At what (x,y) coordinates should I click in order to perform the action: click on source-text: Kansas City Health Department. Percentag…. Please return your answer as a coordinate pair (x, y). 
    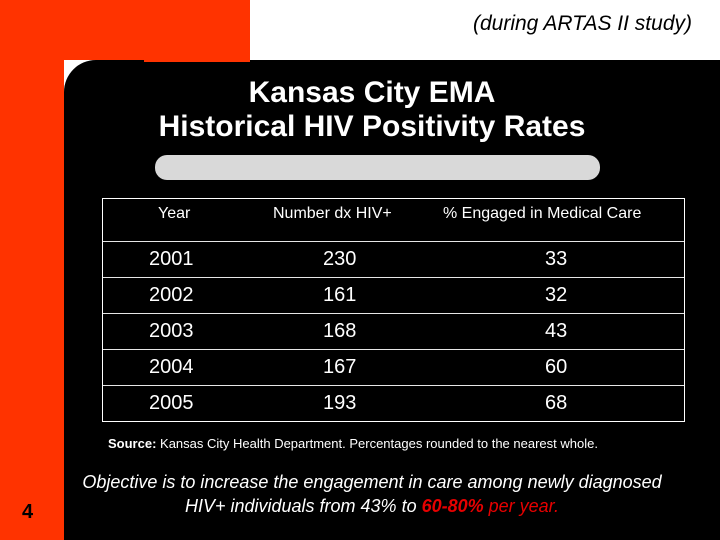
    Looking at the image, I should click on (379, 443).